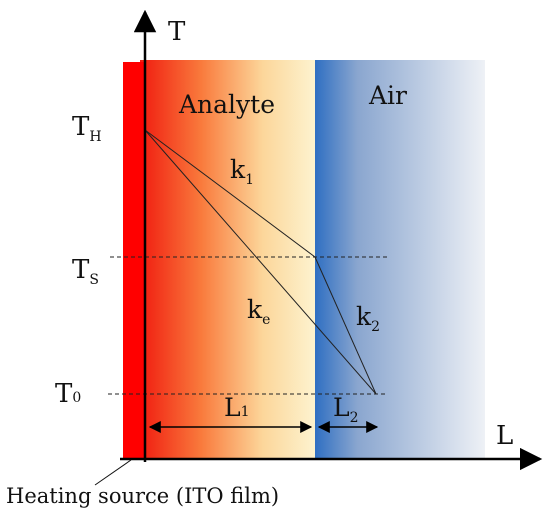 The height and width of the screenshot is (521, 550). Describe the element at coordinates (95, 137) in the screenshot. I see `th-label-sub: H` at that location.